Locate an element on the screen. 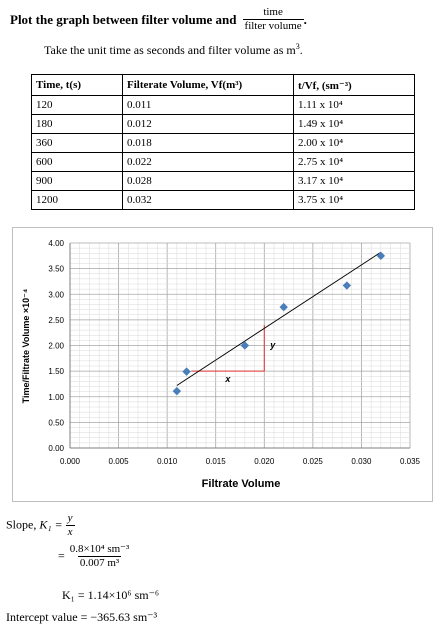 Image resolution: width=448 pixels, height=632 pixels. y-tick-label: 1.50 is located at coordinates (56, 371).